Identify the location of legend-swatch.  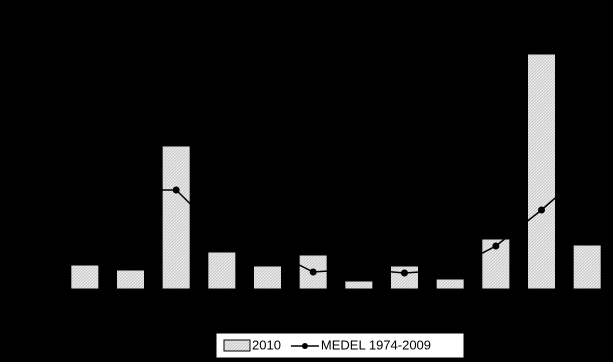
(237, 345).